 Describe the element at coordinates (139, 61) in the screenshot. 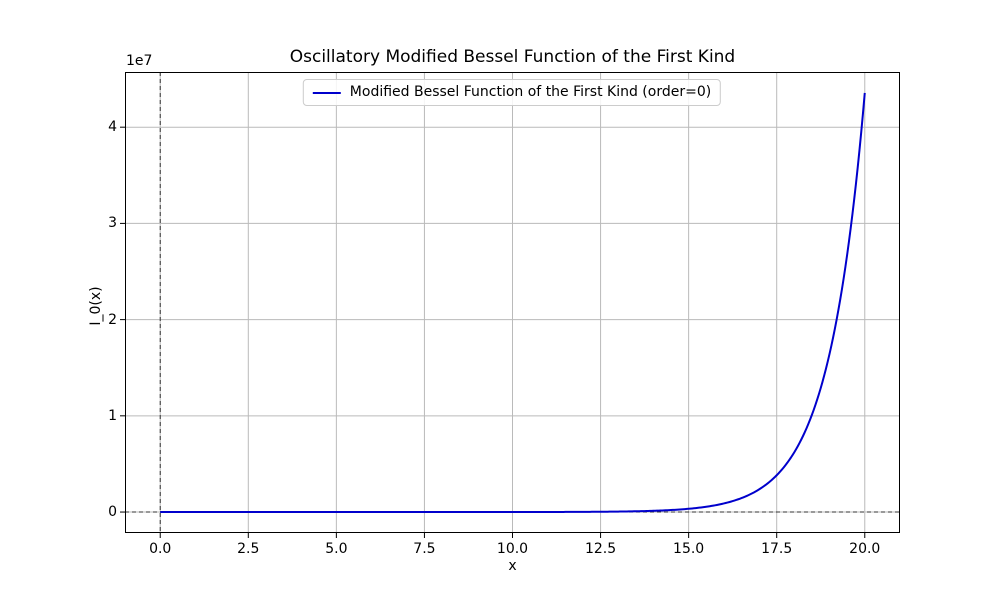

I see `y-axis-offset-label: 1e7` at that location.